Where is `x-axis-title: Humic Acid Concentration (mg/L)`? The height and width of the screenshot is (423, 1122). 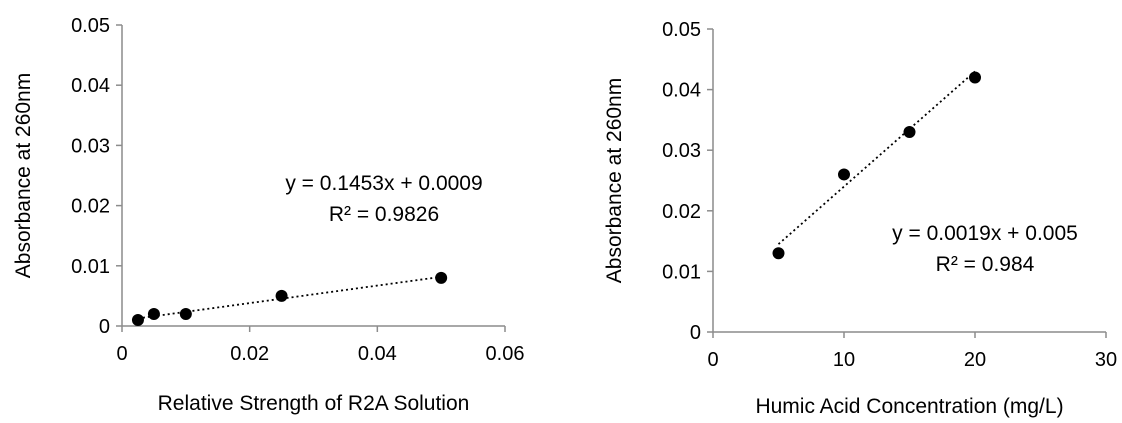 x-axis-title: Humic Acid Concentration (mg/L) is located at coordinates (909, 406).